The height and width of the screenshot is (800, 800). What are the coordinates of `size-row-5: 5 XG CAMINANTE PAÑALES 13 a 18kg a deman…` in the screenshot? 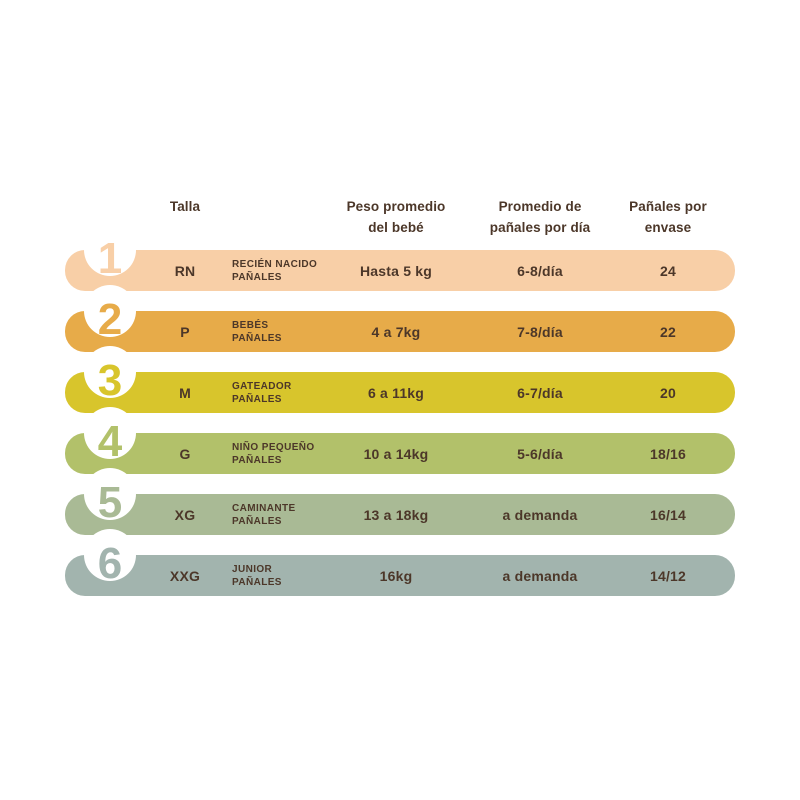 It's located at (400, 501).